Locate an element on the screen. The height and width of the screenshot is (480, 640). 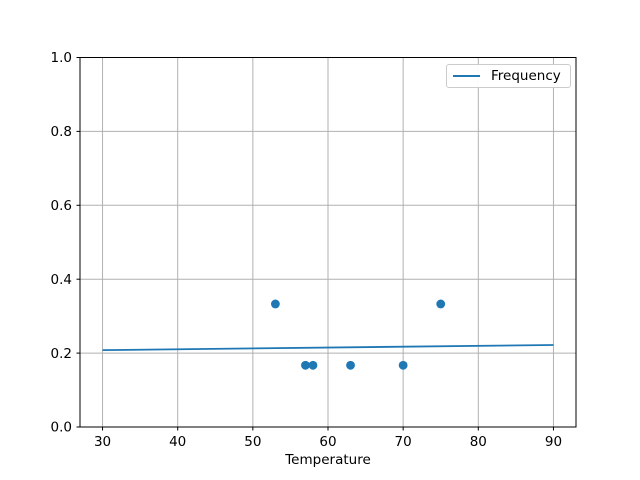
y-tick-label: 0.2 is located at coordinates (61, 354).